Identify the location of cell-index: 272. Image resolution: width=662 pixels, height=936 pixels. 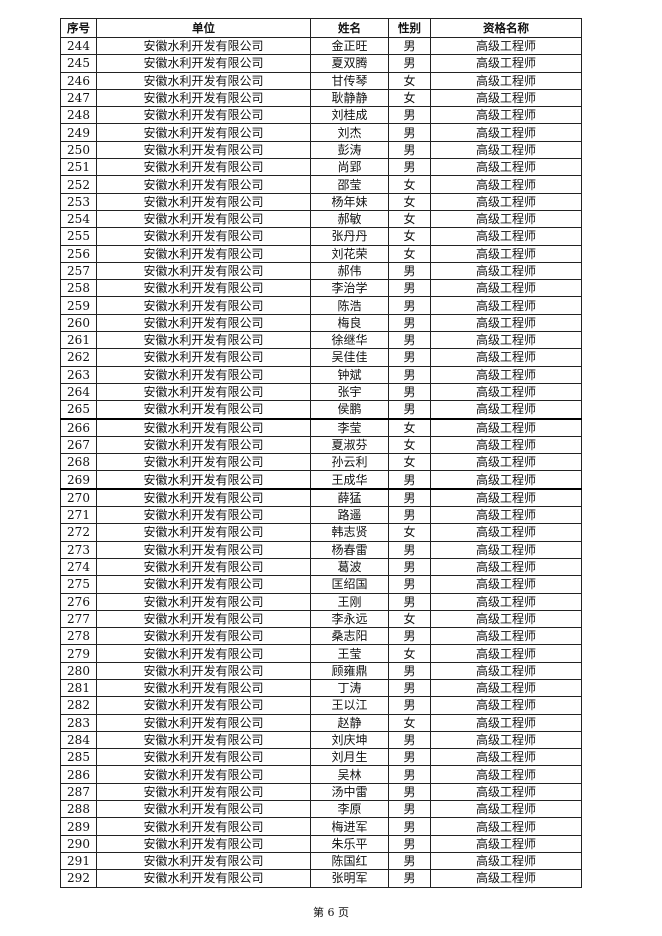
(78, 532).